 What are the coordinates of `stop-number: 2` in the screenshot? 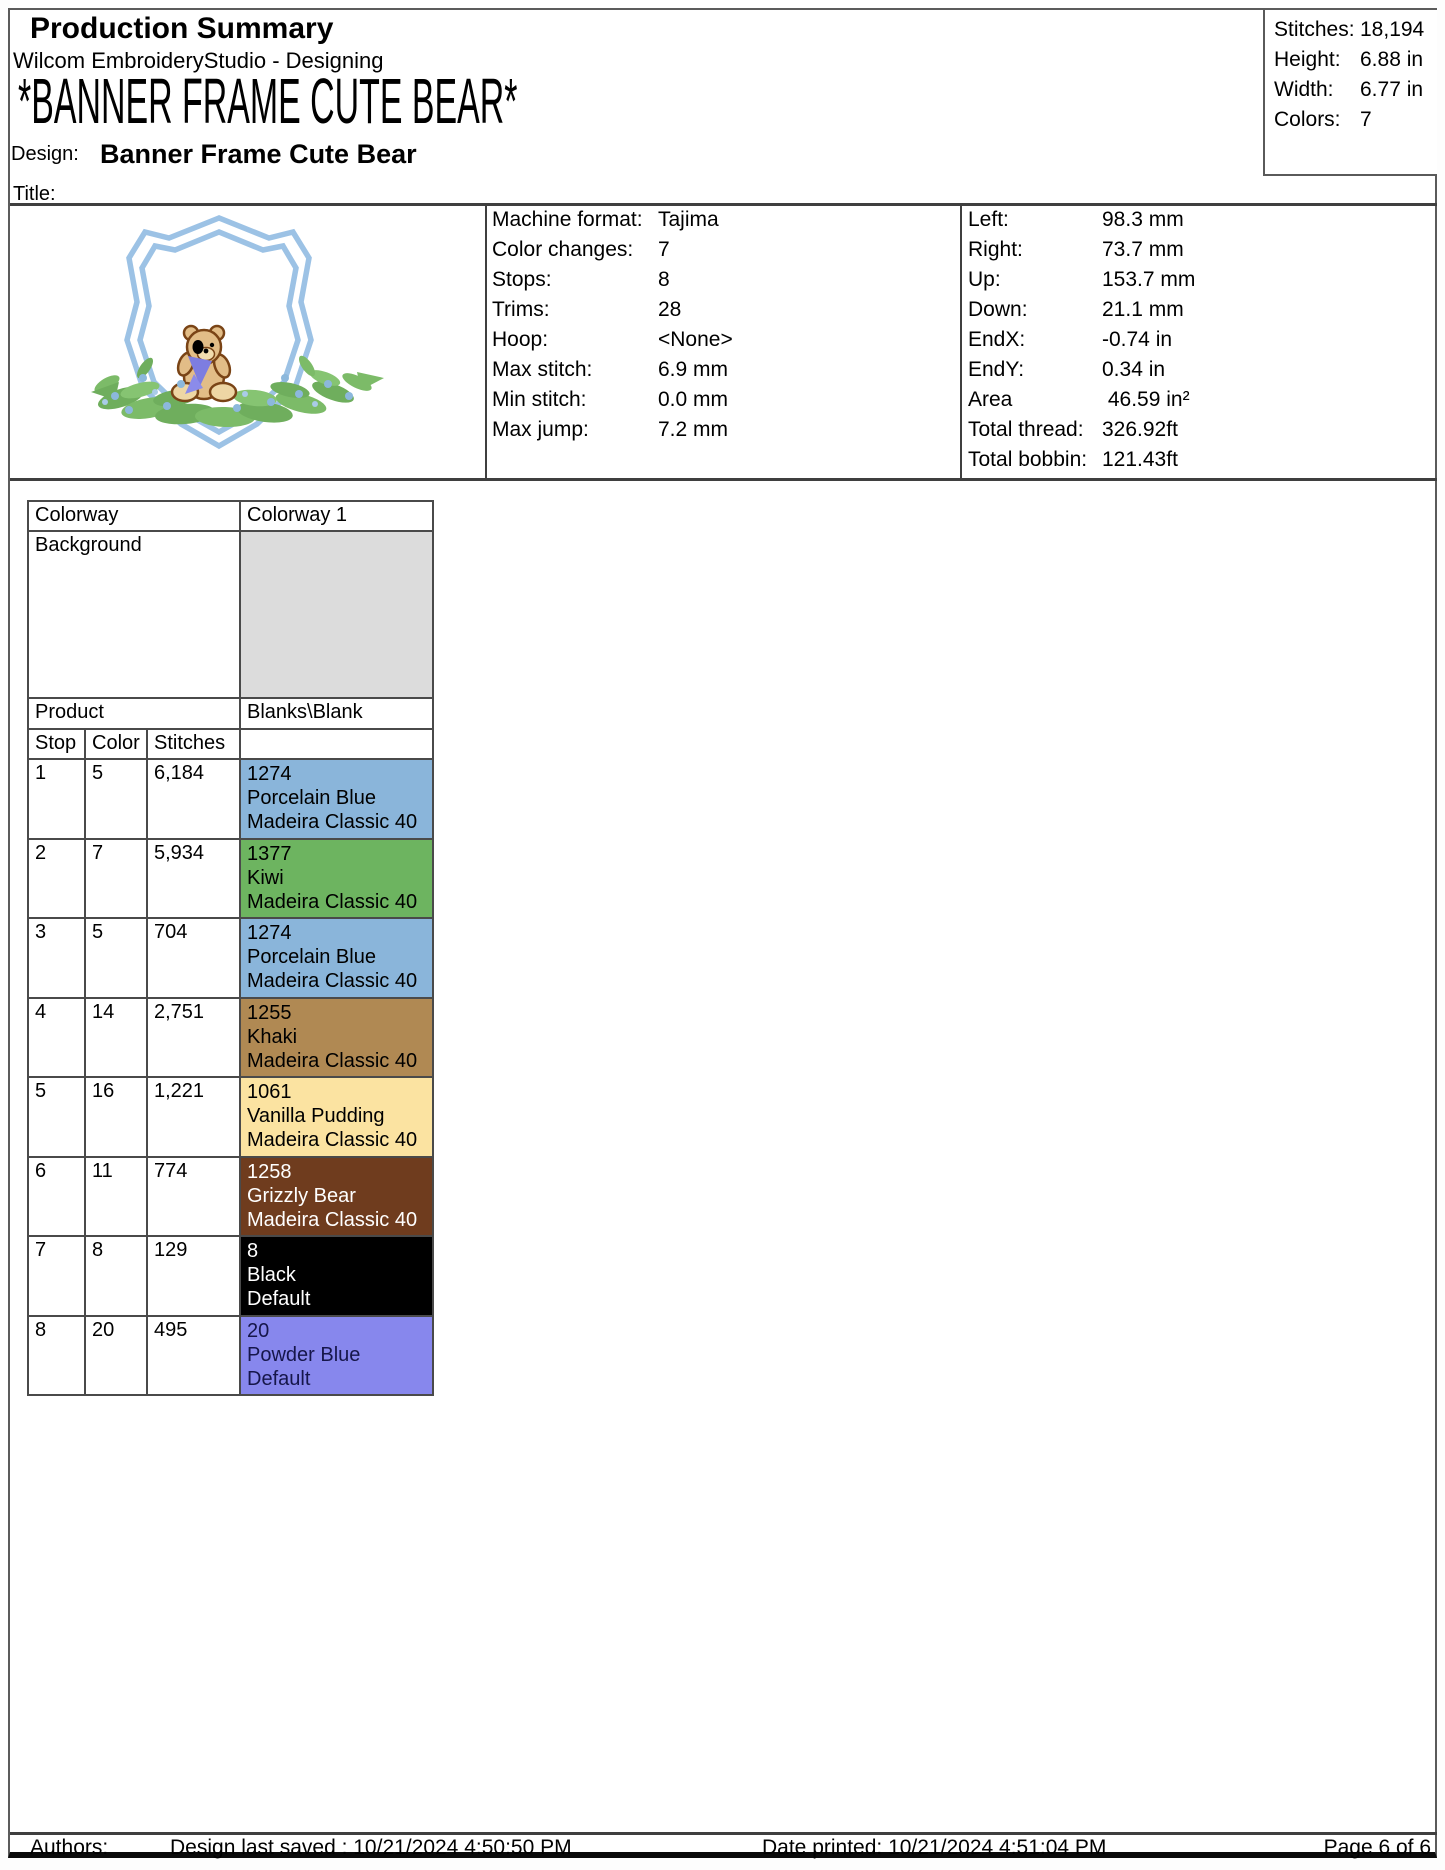 It's located at (41, 852).